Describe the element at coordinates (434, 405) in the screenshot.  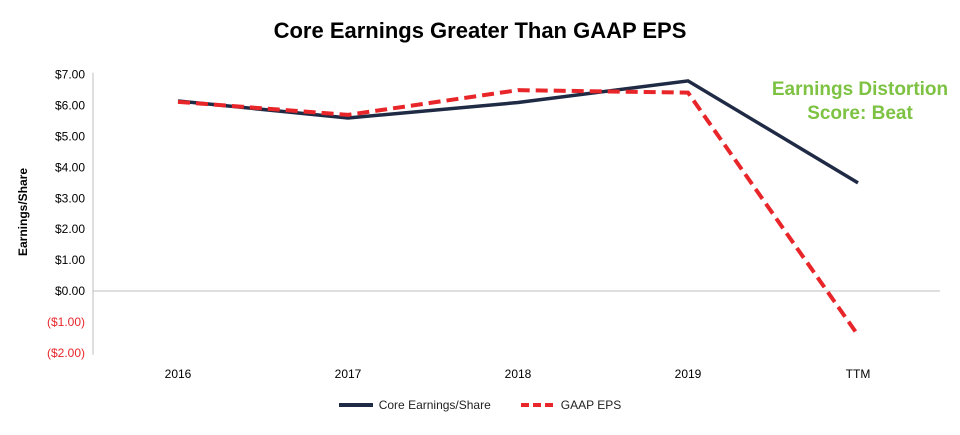
I see `legend-label-core: Core Earnings/Share` at that location.